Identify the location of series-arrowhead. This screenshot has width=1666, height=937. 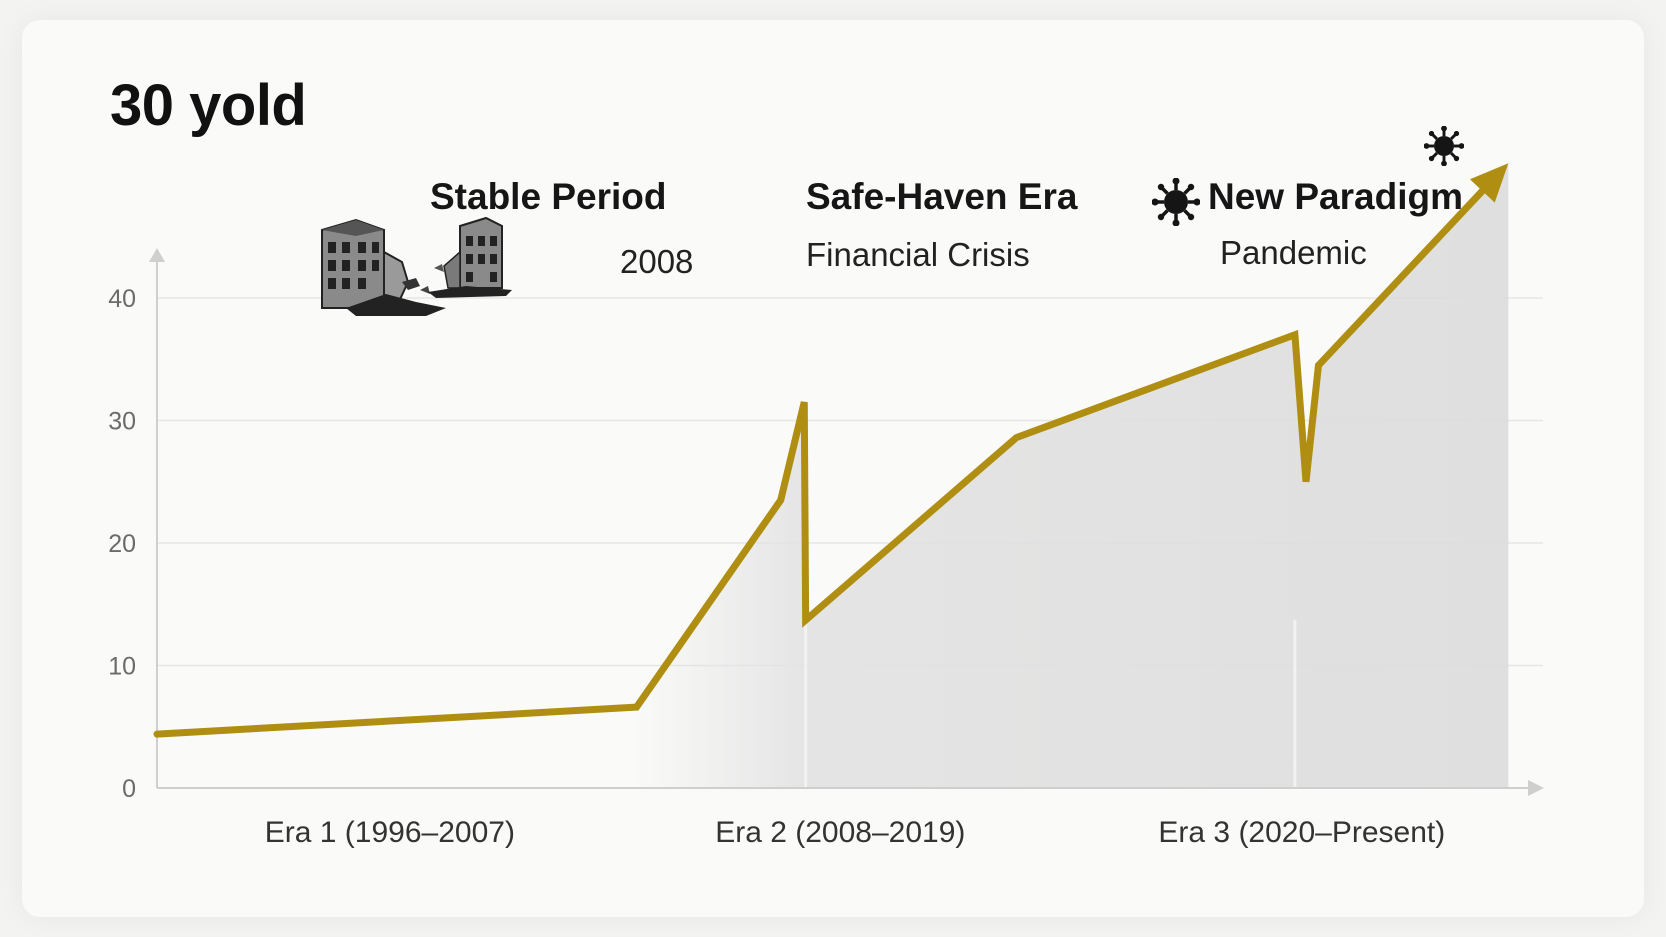
(1489, 183).